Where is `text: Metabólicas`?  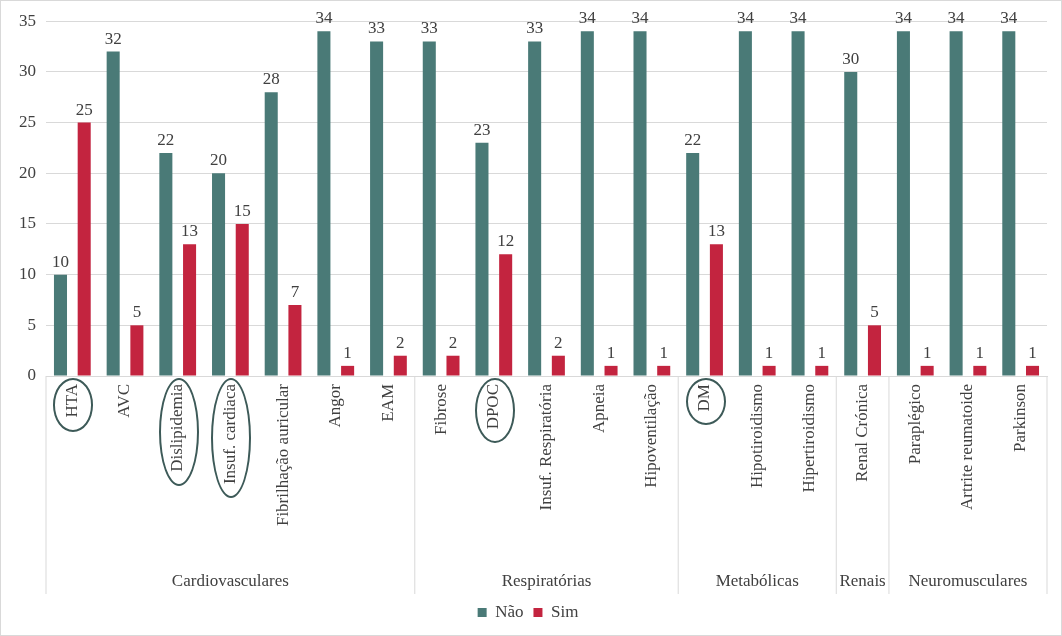
text: Metabólicas is located at coordinates (757, 580).